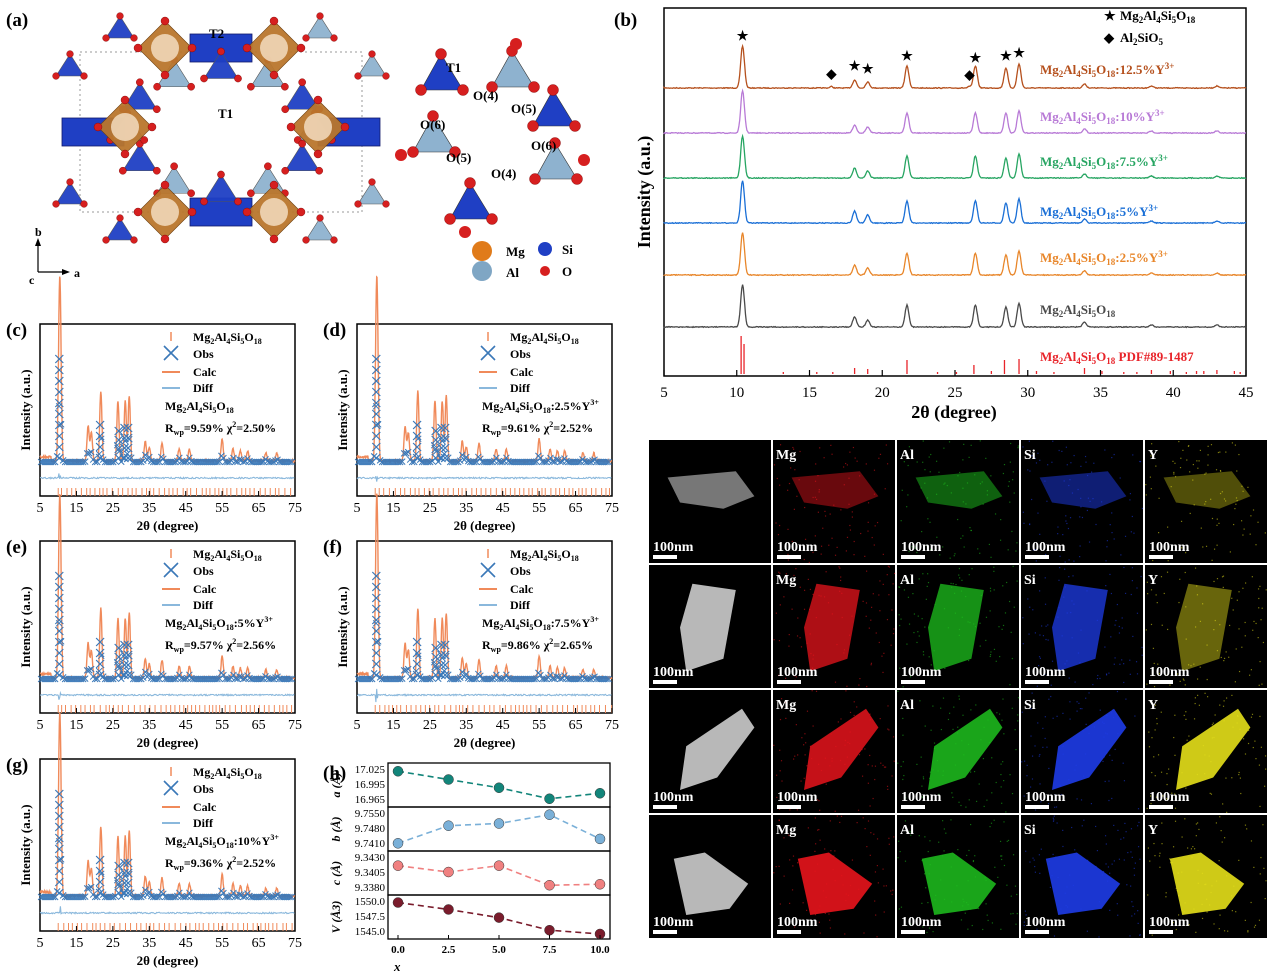 This screenshot has height=975, width=1269. What do you see at coordinates (484, 695) in the screenshot?
I see `diff-line` at bounding box center [484, 695].